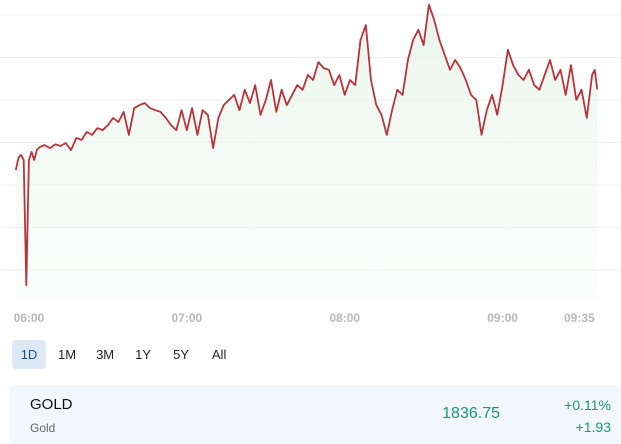 This screenshot has width=621, height=444. What do you see at coordinates (471, 413) in the screenshot?
I see `price: 1836.75` at bounding box center [471, 413].